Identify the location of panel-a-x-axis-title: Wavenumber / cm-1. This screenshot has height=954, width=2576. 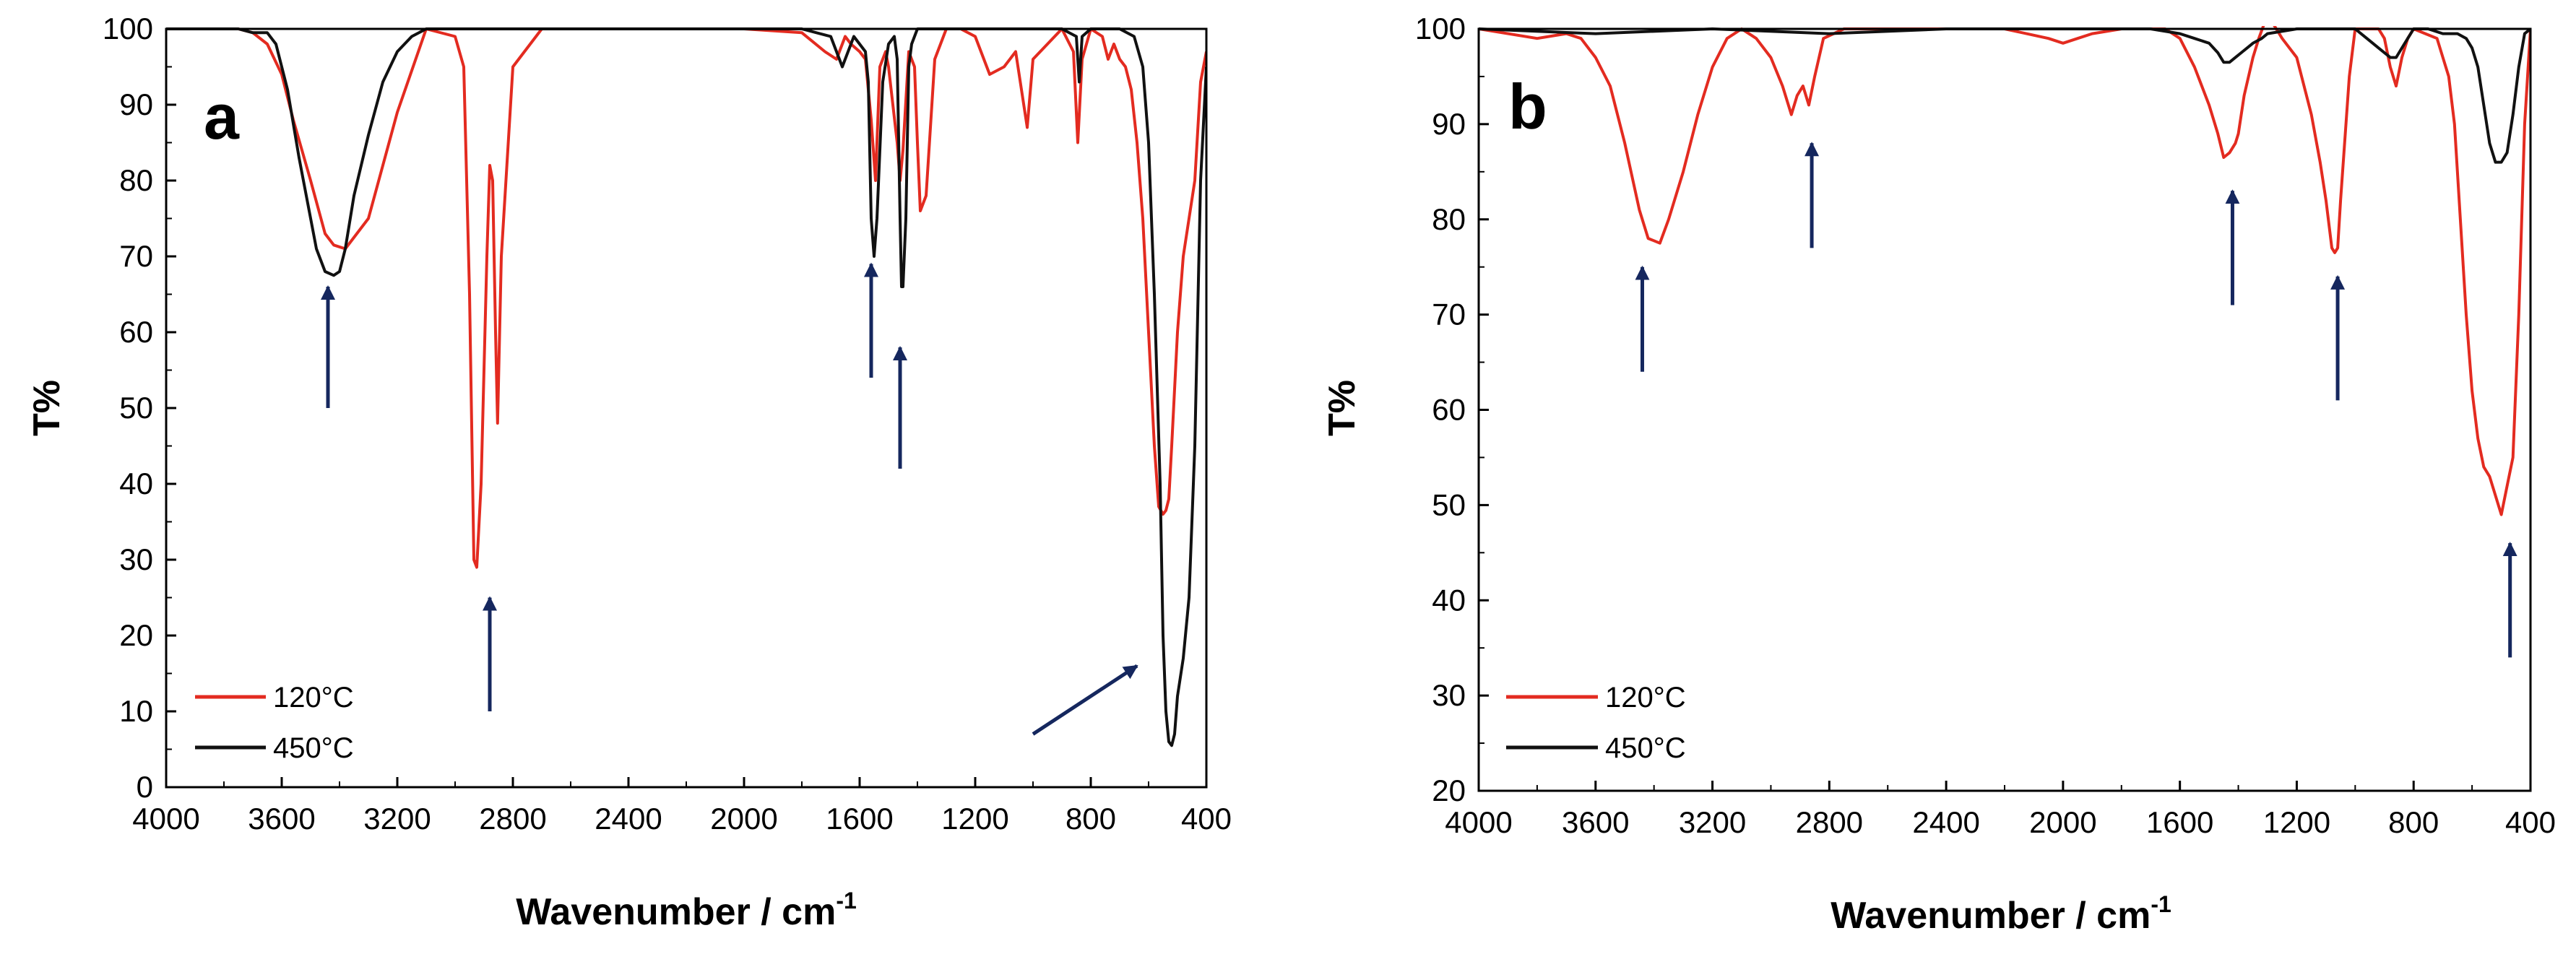
(686, 911).